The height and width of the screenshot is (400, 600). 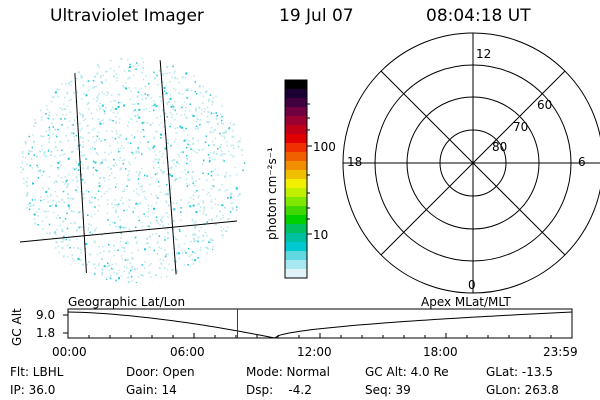 I want to click on timeline-xtick-1200: 12:00, so click(x=314, y=352).